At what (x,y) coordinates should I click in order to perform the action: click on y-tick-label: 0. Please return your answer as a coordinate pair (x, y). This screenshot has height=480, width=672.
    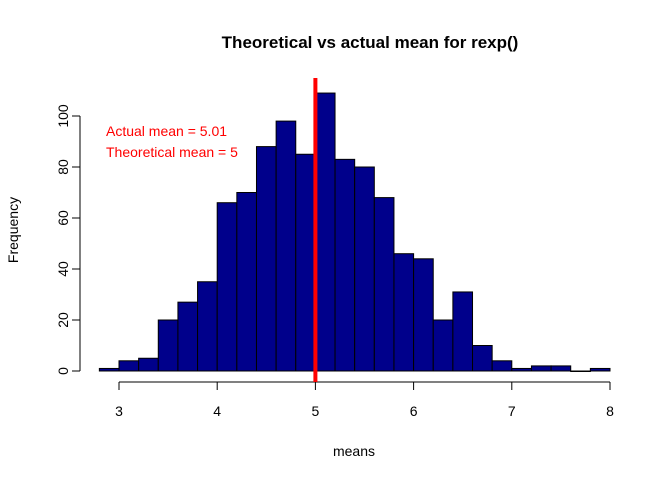
    Looking at the image, I should click on (63, 371).